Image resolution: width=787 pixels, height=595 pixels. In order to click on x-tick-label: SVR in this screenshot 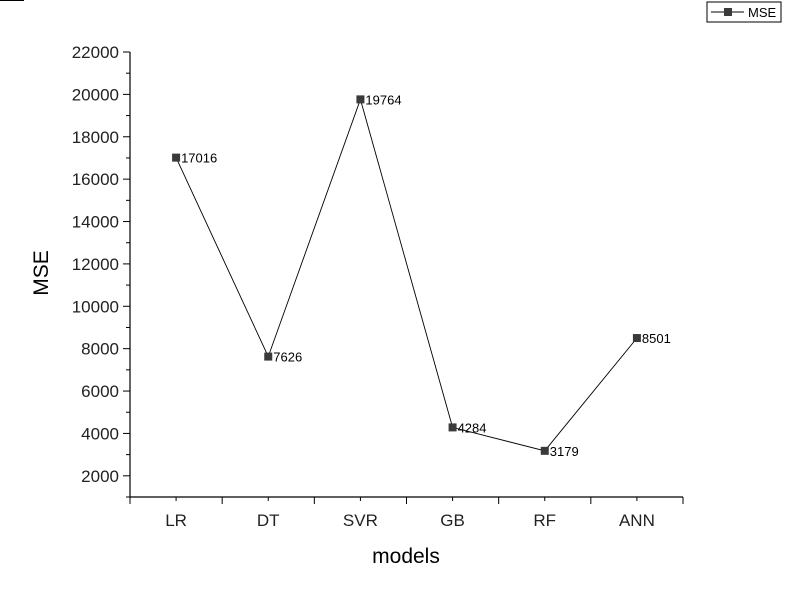, I will do `click(360, 520)`.